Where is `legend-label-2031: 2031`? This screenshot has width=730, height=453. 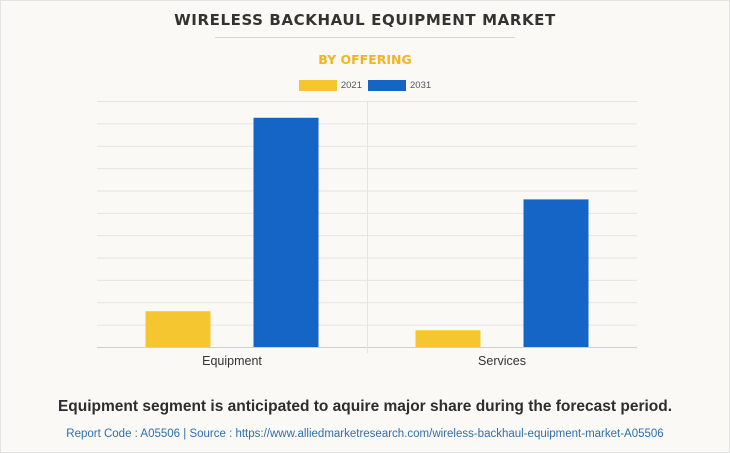
legend-label-2031: 2031 is located at coordinates (421, 85).